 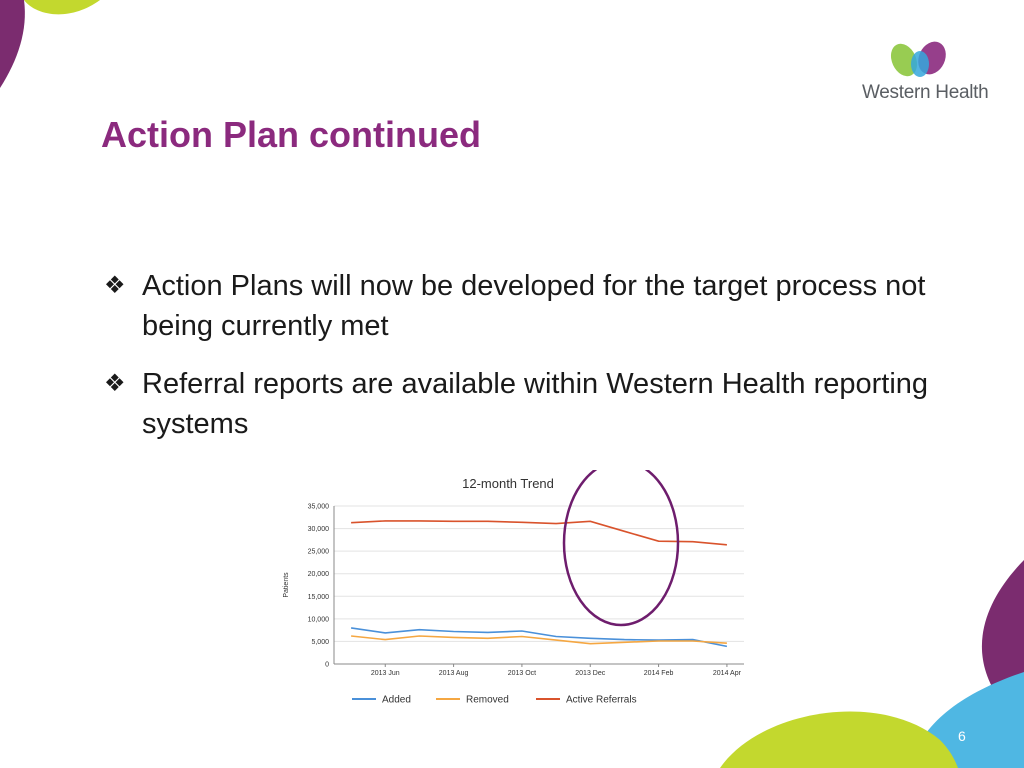 I want to click on top-left-purple-shape, so click(x=12, y=44).